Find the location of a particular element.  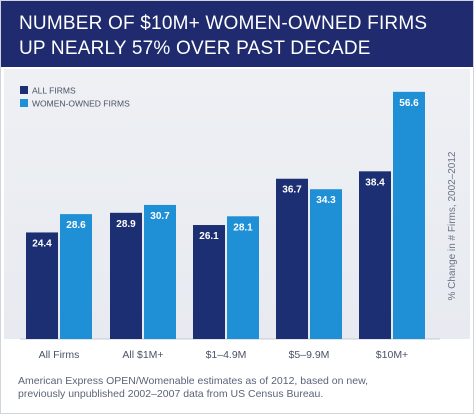

category-label-0: All Firms is located at coordinates (59, 355).